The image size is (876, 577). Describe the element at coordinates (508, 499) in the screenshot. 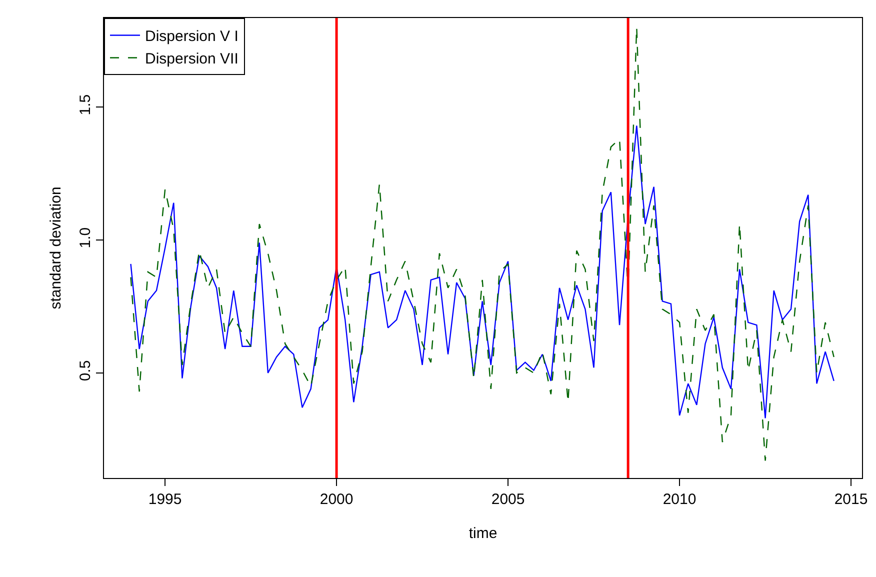

I see `x-tick-label: 2005` at that location.